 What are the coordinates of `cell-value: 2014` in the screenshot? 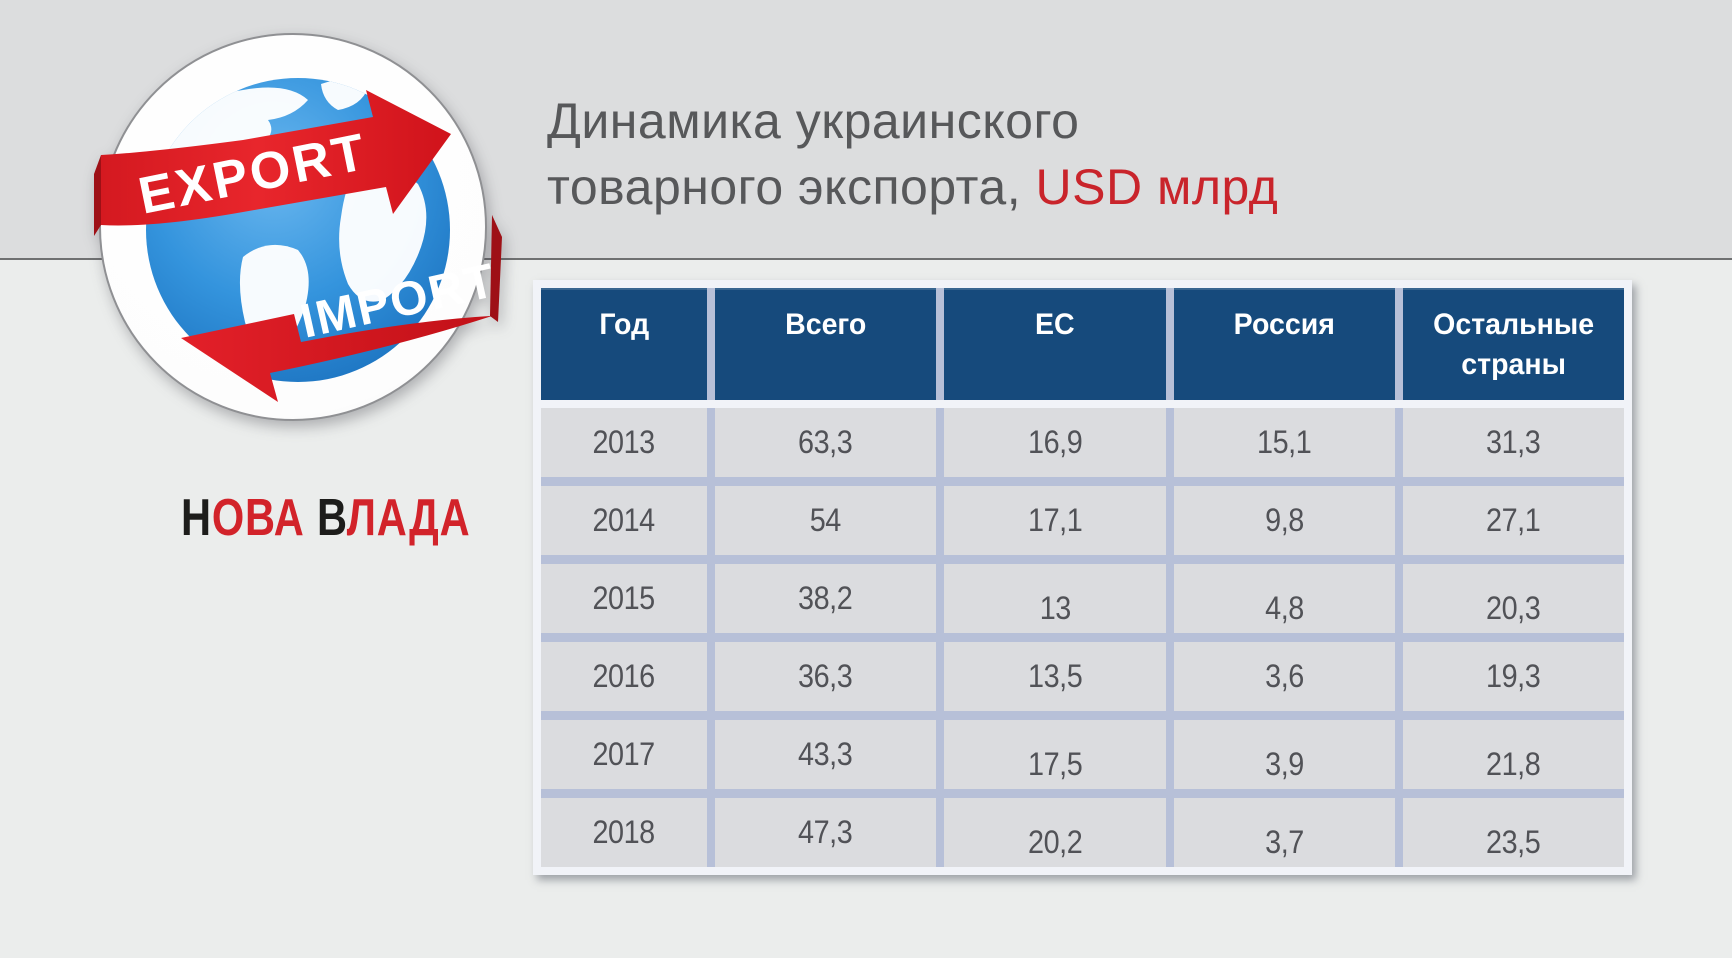 It's located at (624, 520).